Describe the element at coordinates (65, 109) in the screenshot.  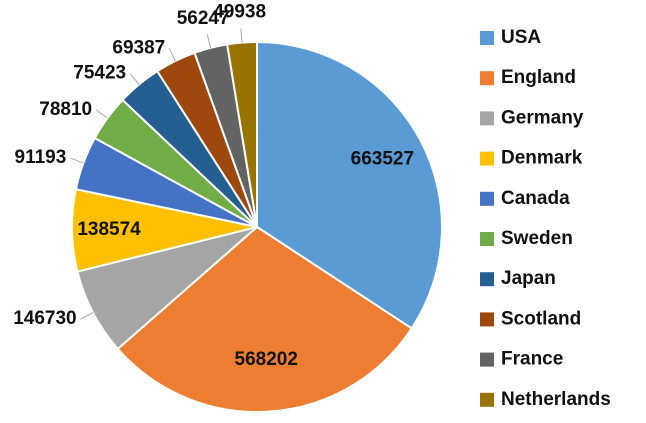
I see `data-label: 78810` at that location.